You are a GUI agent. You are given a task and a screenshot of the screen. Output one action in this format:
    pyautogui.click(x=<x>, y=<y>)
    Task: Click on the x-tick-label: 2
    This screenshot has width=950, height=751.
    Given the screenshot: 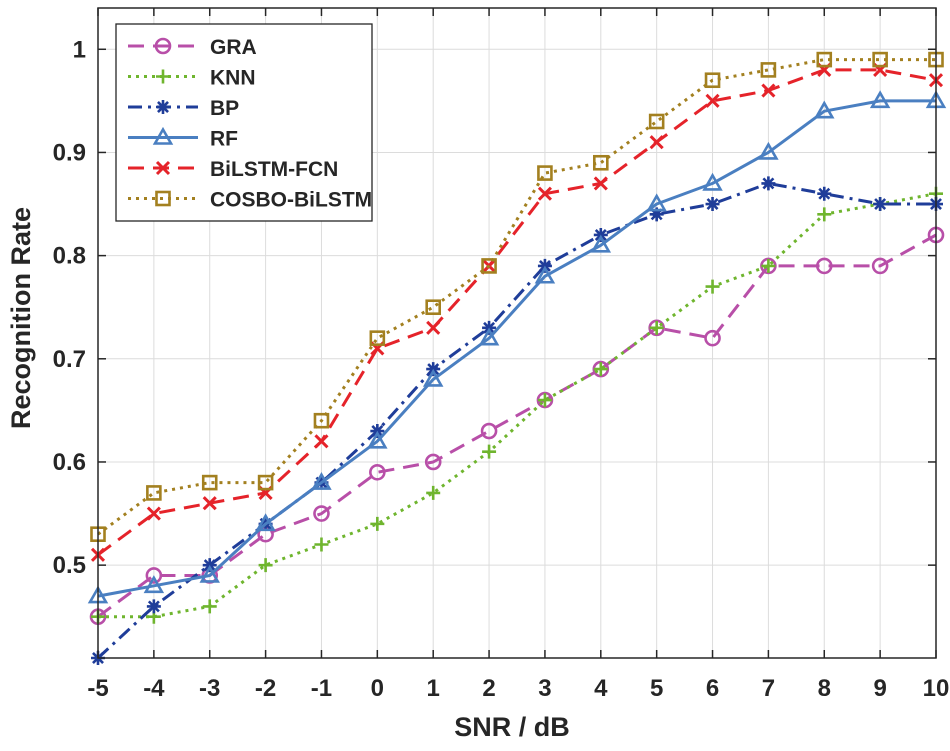 What is the action you would take?
    pyautogui.click(x=488, y=688)
    